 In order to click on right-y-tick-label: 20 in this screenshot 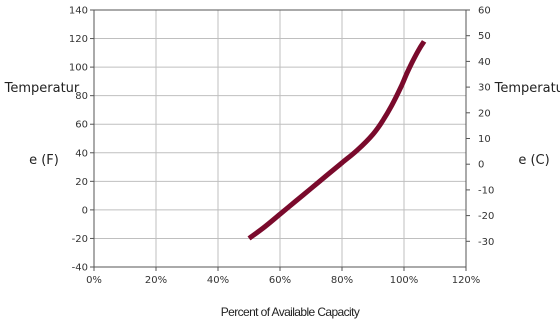, I will do `click(484, 113)`.